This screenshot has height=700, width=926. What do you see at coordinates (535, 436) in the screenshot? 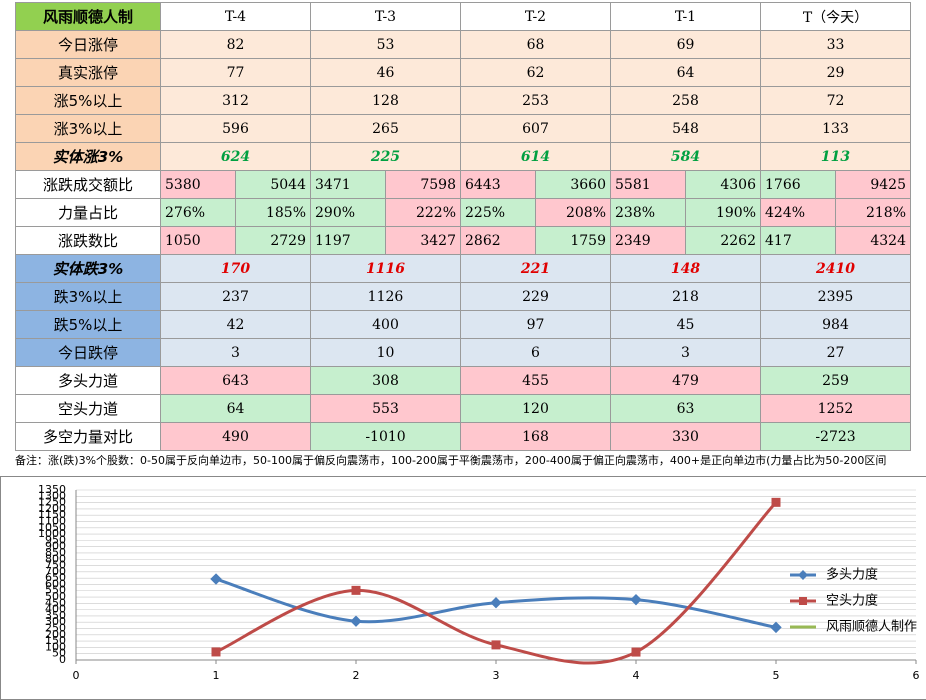
I see `cell: 168` at bounding box center [535, 436].